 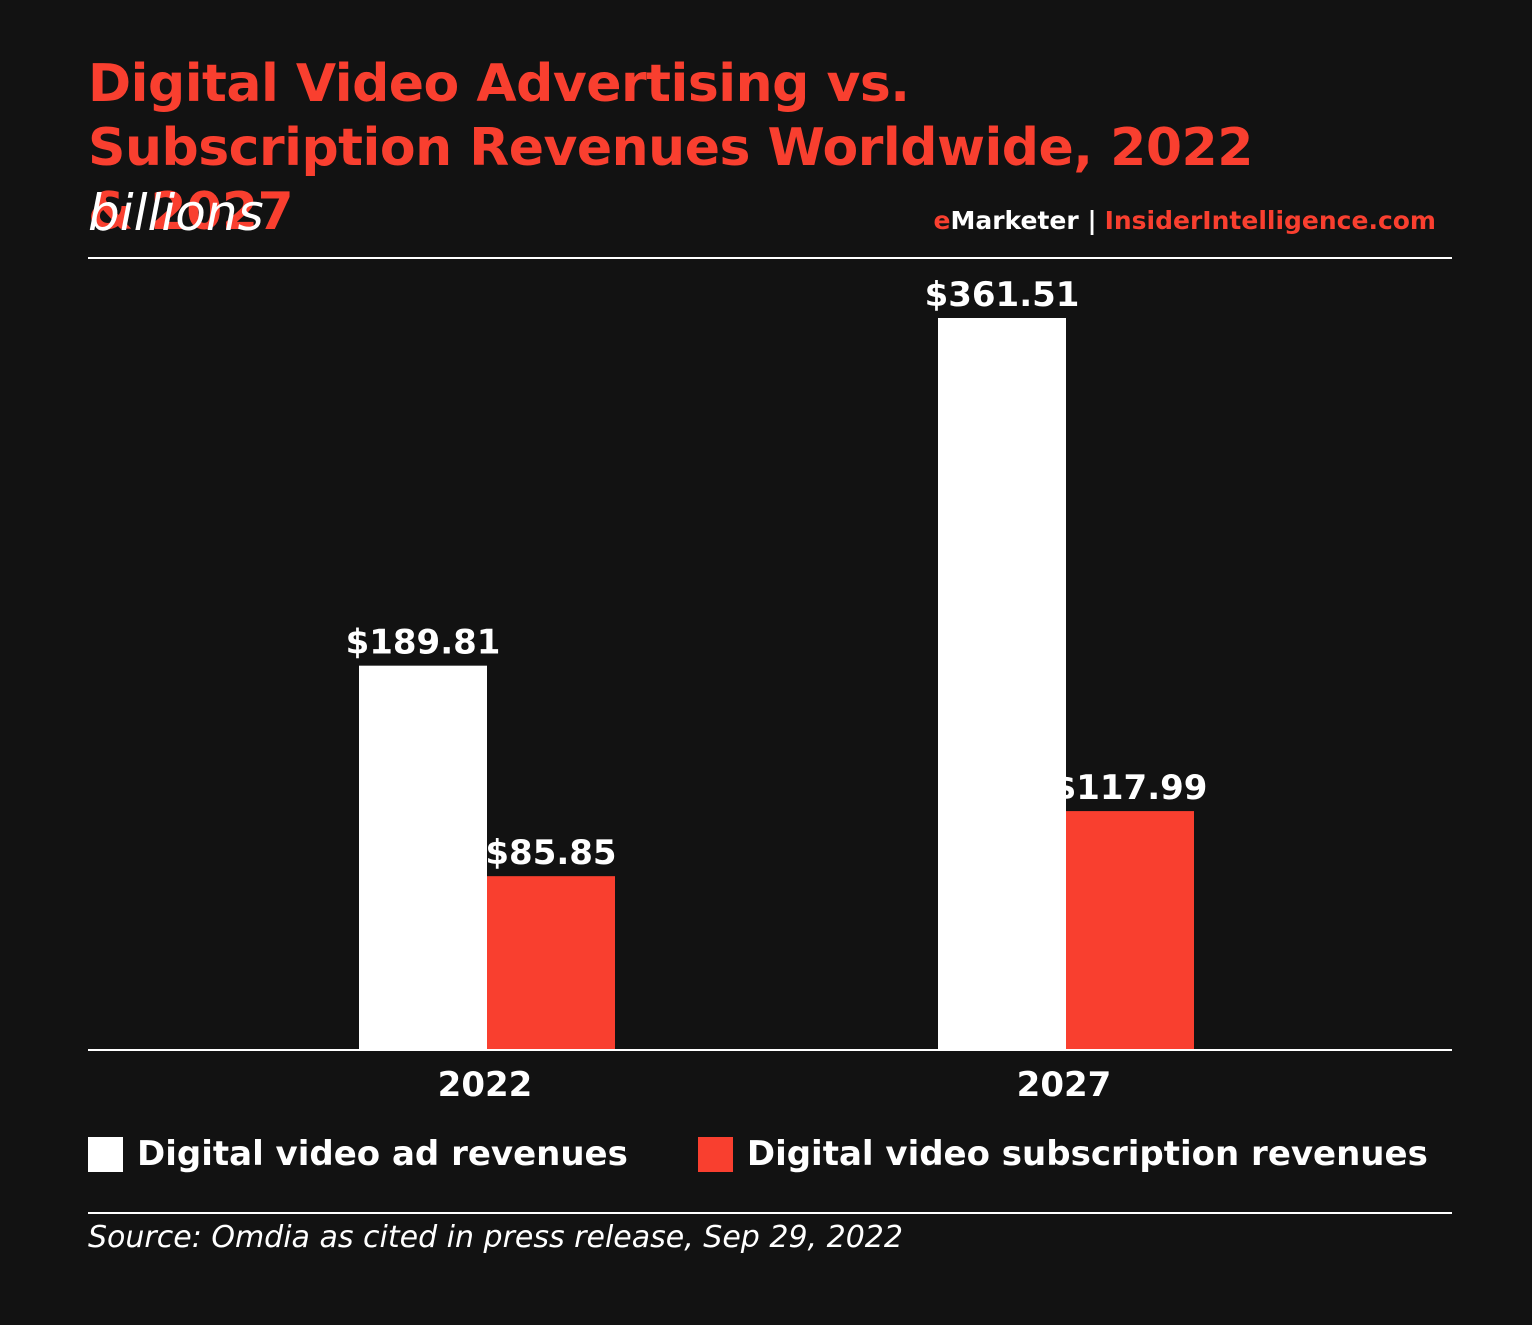 I want to click on brand: eMarketer | InsiderIntelligence.com, so click(x=1185, y=220).